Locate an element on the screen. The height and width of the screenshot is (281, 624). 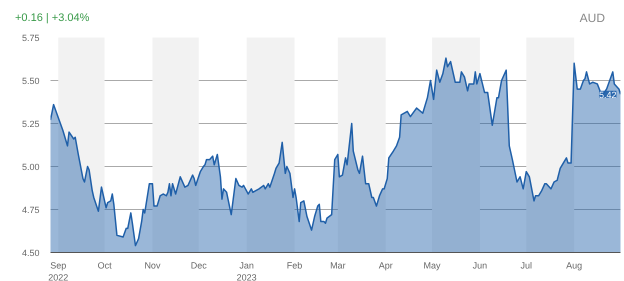
y-tick-label: 4.75 is located at coordinates (31, 210).